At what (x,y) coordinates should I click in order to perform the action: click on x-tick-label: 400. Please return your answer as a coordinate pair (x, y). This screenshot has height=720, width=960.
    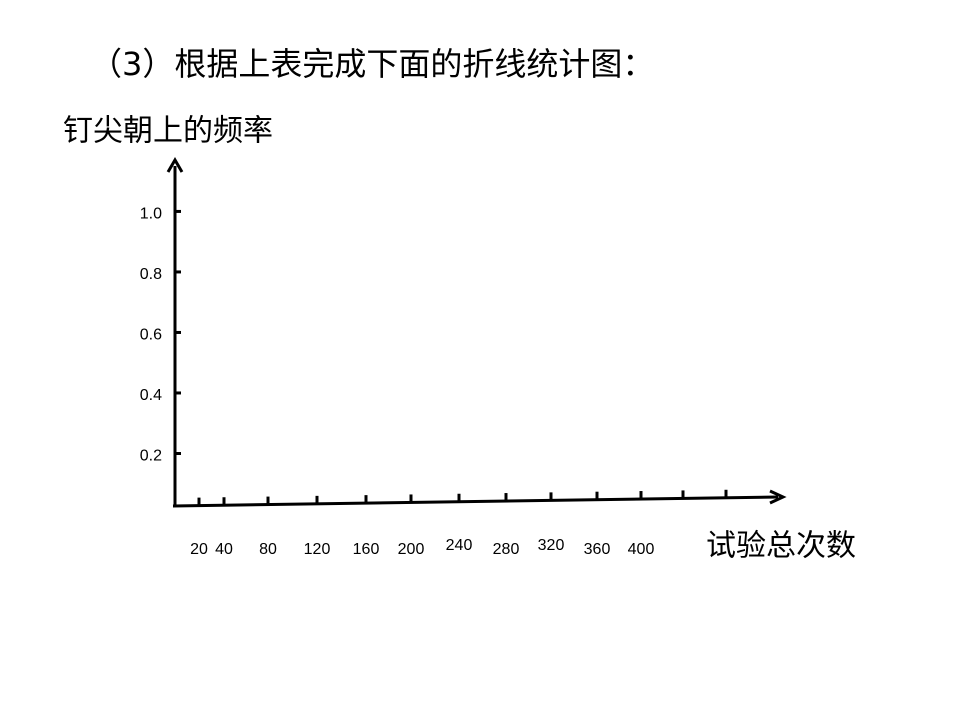
    Looking at the image, I should click on (641, 549).